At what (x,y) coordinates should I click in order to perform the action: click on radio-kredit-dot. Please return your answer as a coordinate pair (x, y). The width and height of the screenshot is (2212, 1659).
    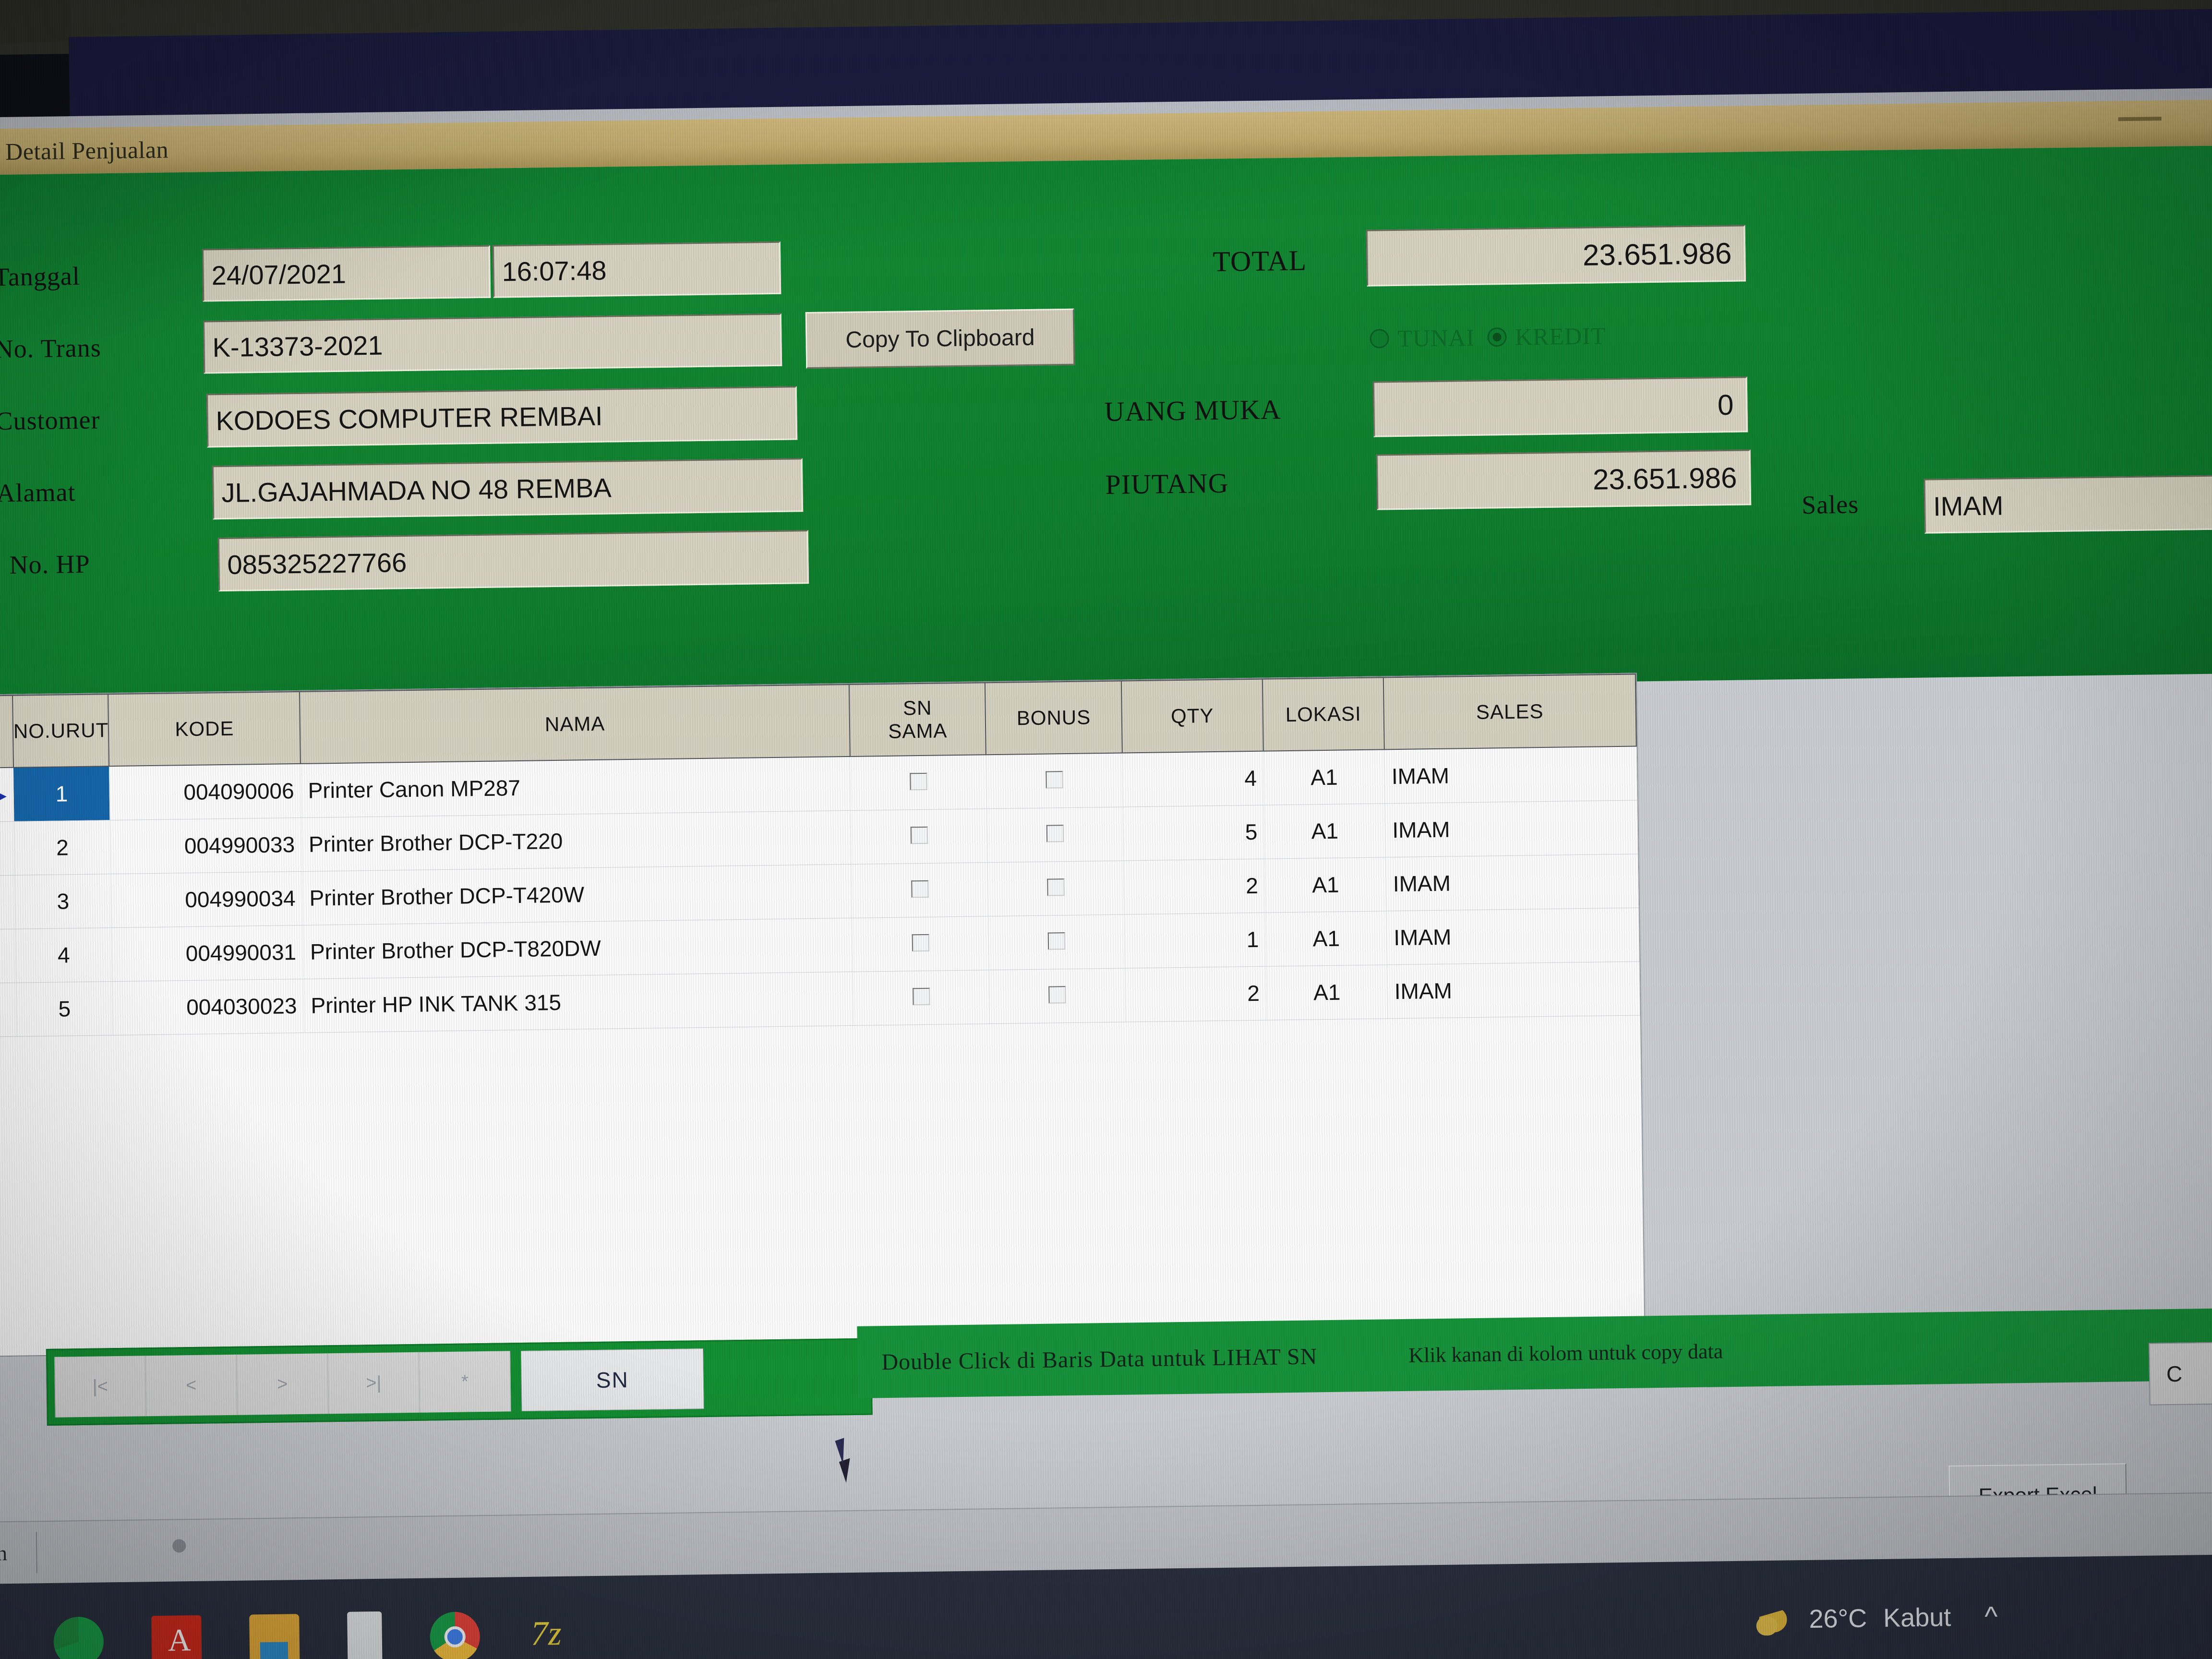
    Looking at the image, I should click on (1497, 337).